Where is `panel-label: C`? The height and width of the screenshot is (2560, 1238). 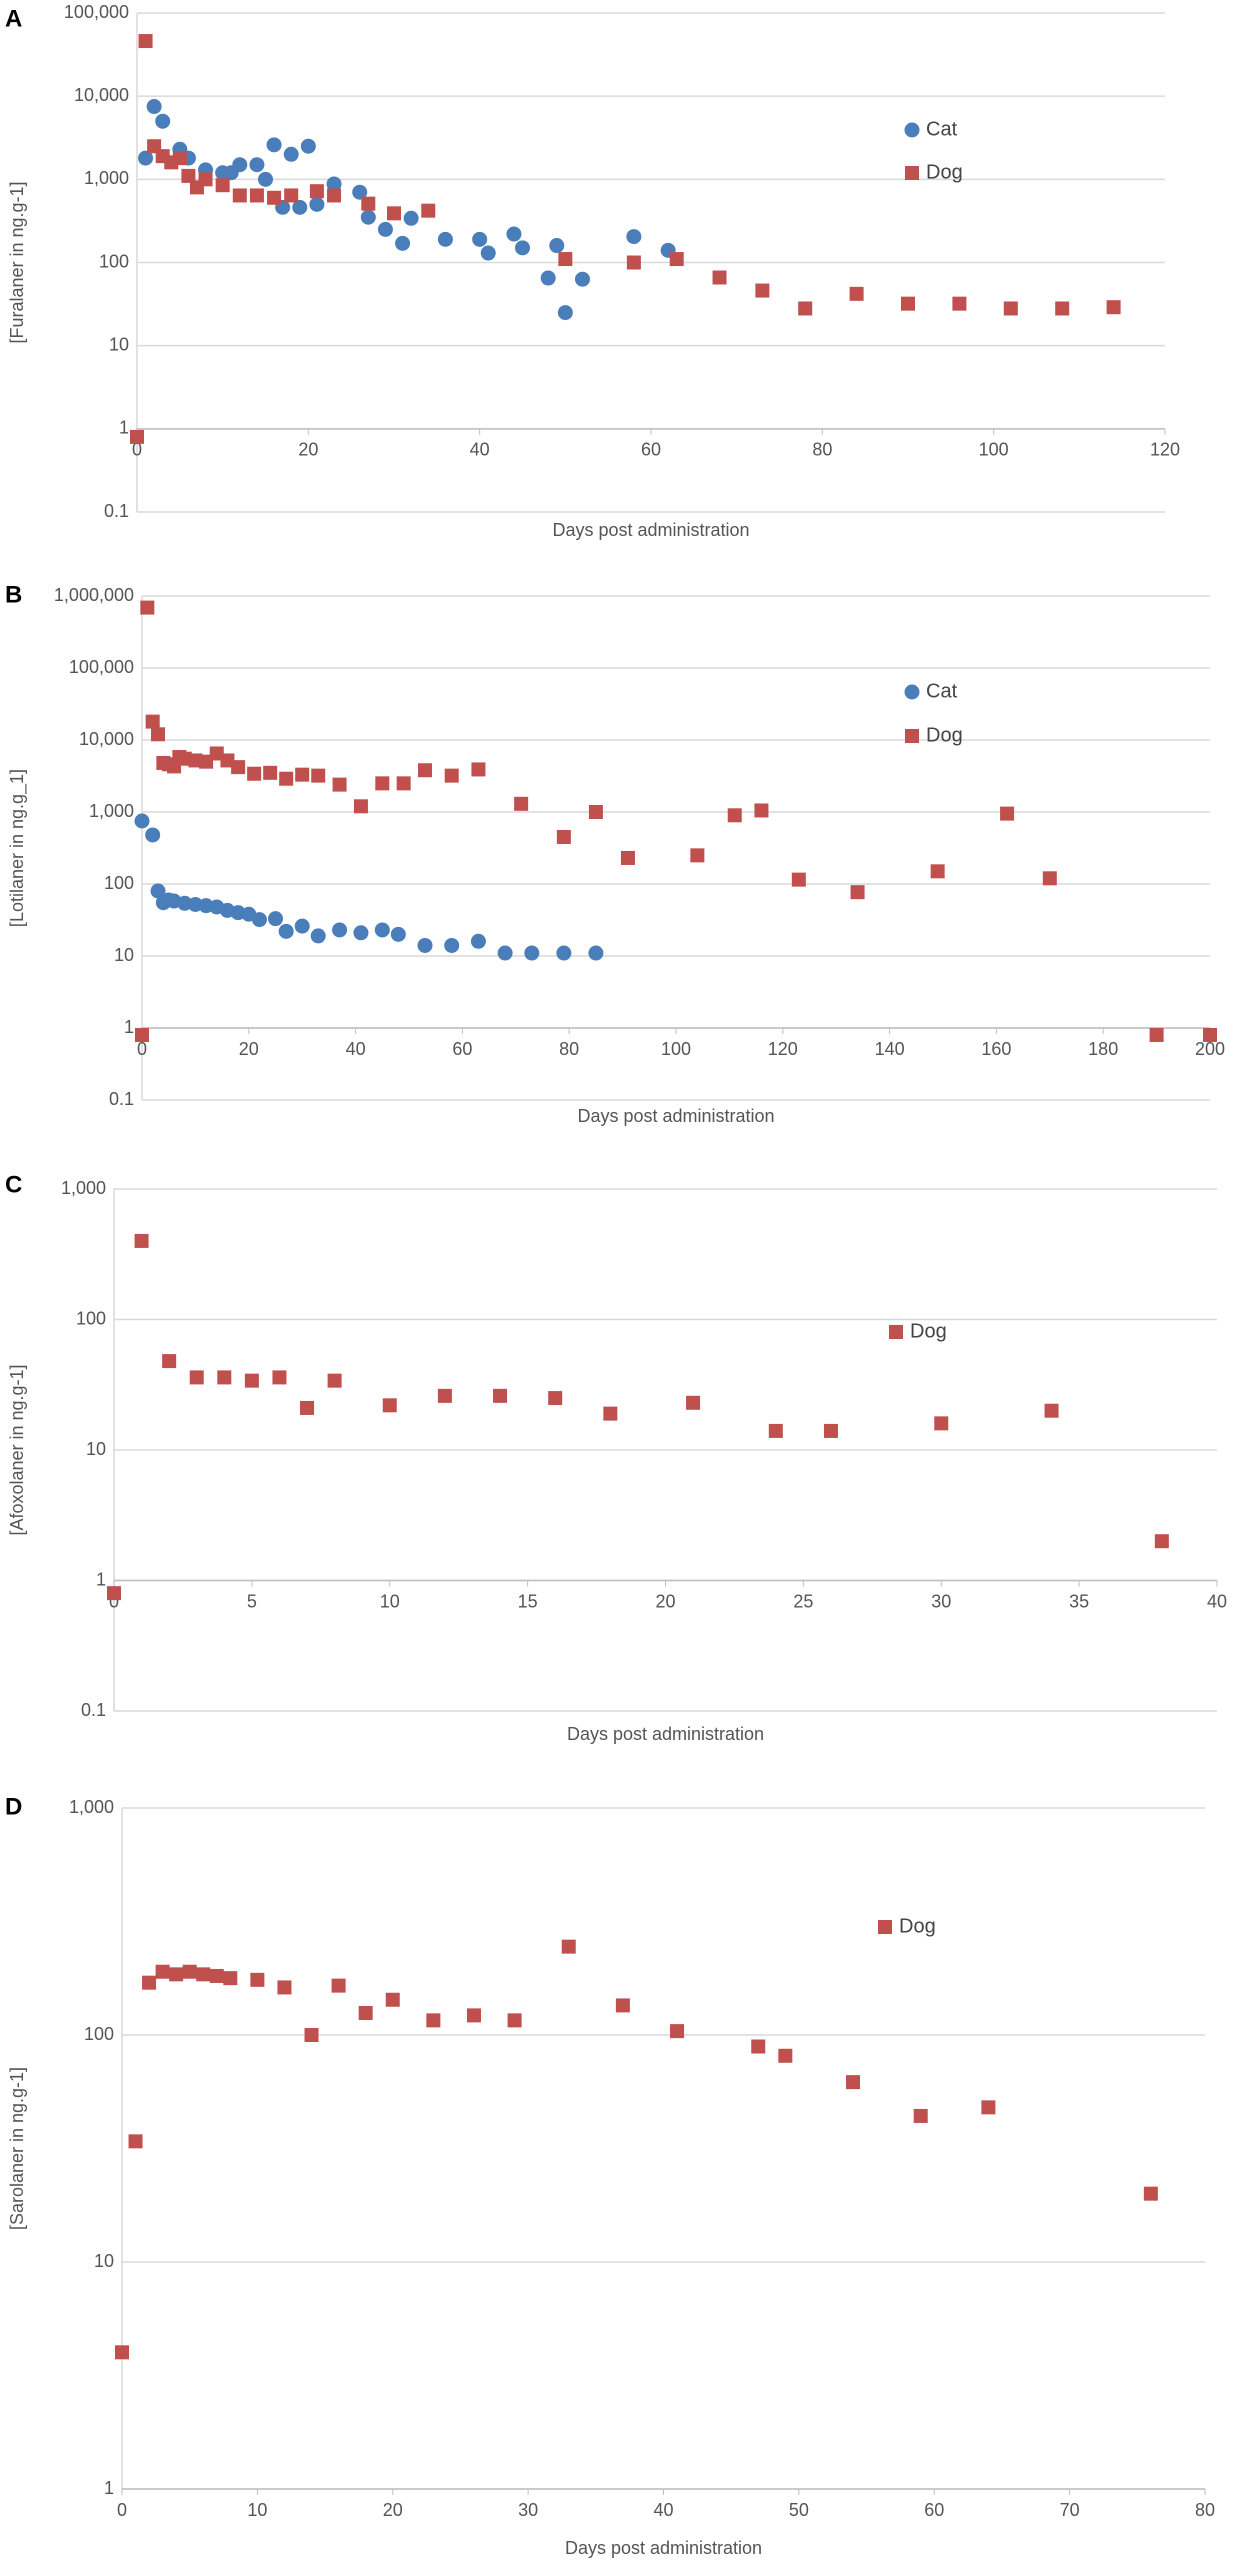
panel-label: C is located at coordinates (13, 1184).